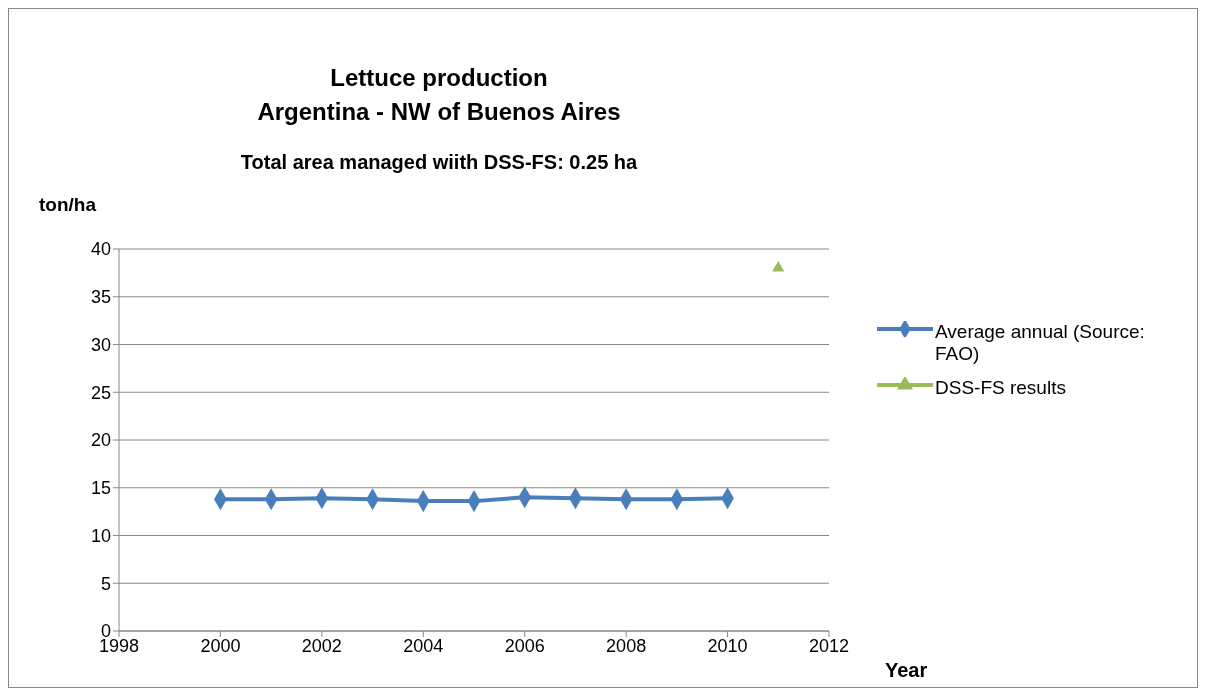 The height and width of the screenshot is (696, 1206). I want to click on legend-label: Average annual (Source: FAO), so click(1040, 343).